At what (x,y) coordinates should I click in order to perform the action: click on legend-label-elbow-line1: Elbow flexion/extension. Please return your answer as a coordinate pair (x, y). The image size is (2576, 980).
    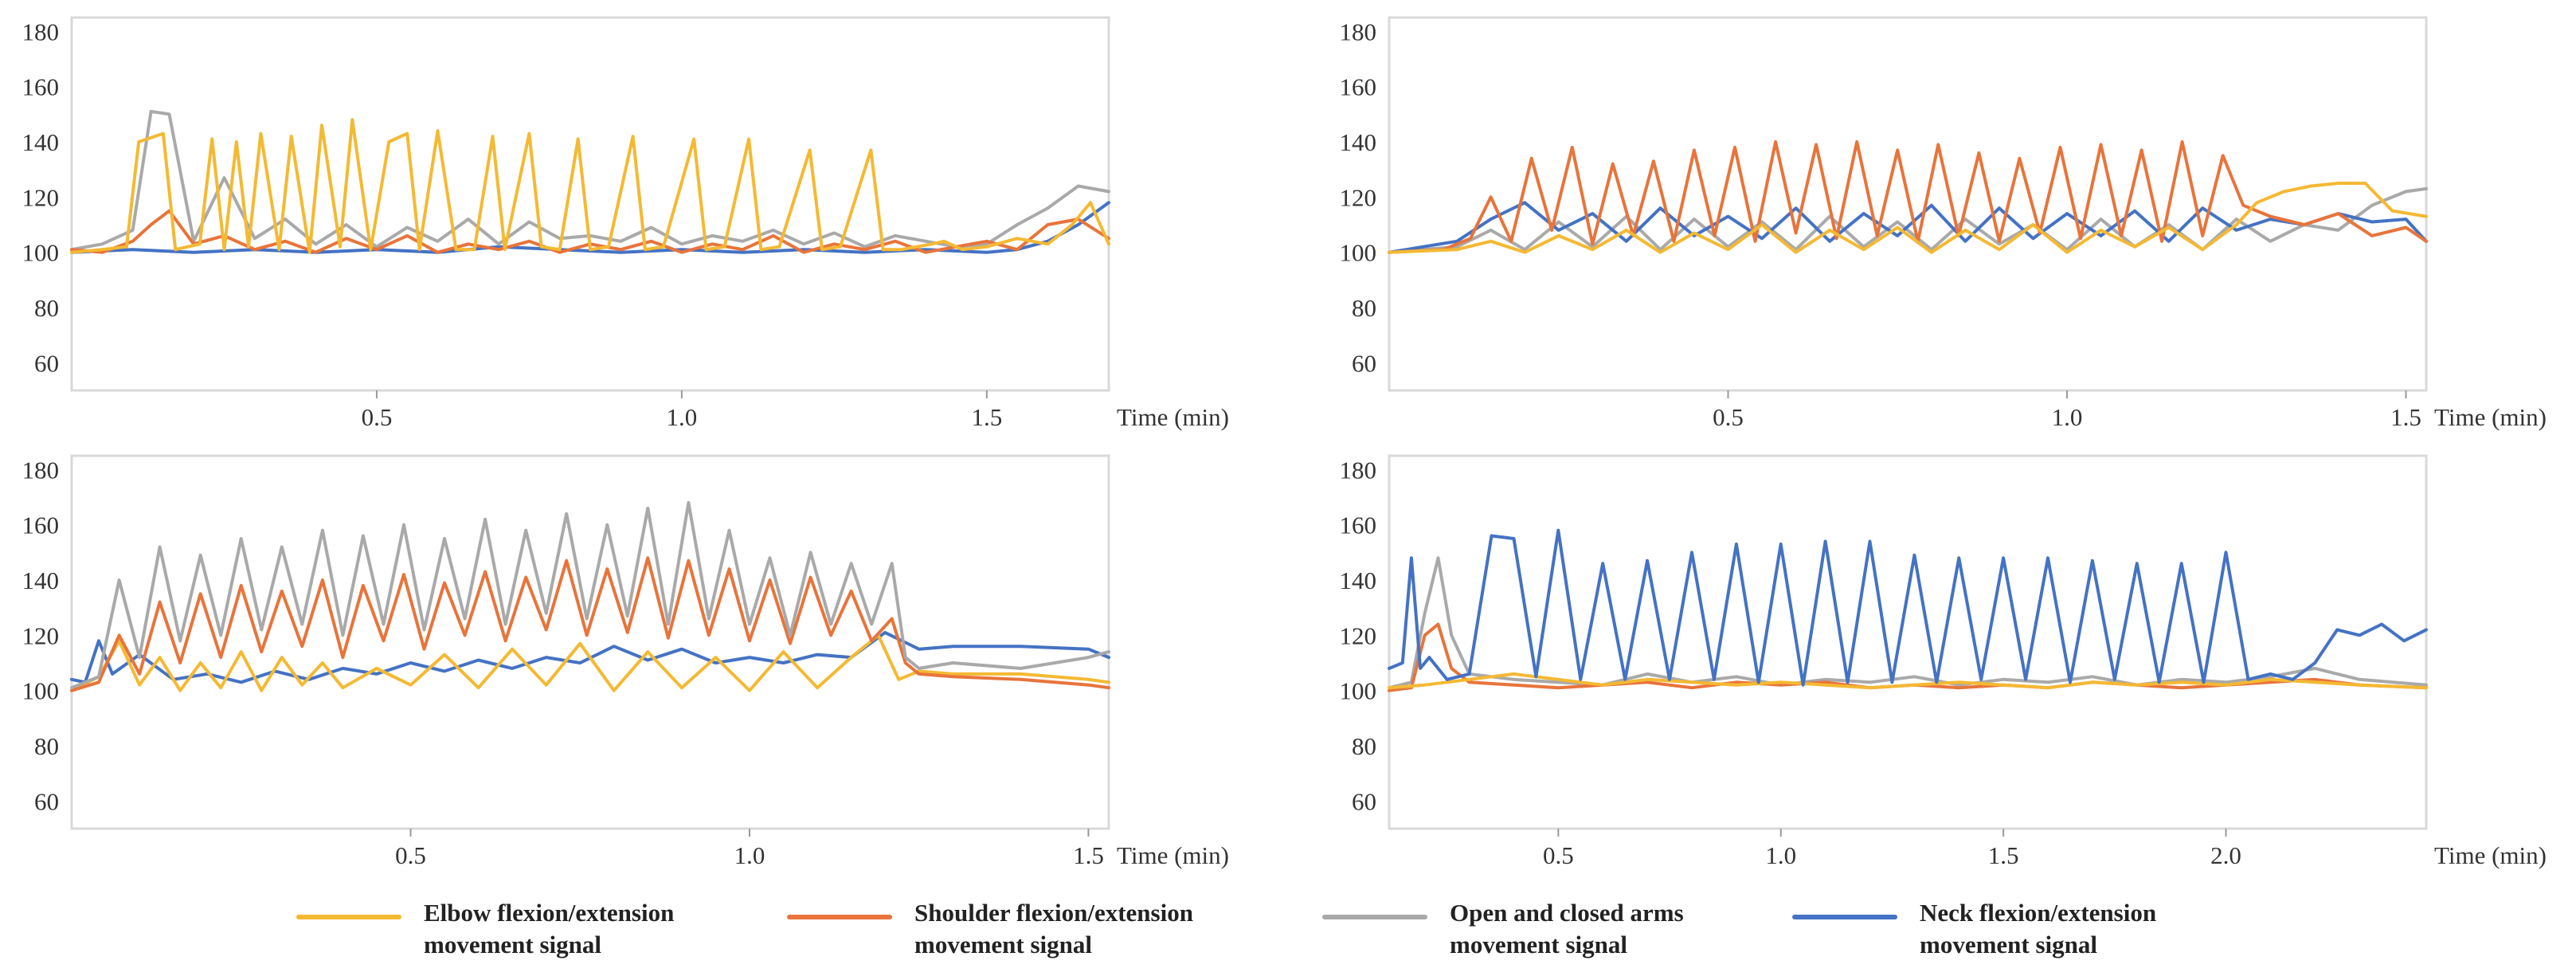
    Looking at the image, I should click on (549, 913).